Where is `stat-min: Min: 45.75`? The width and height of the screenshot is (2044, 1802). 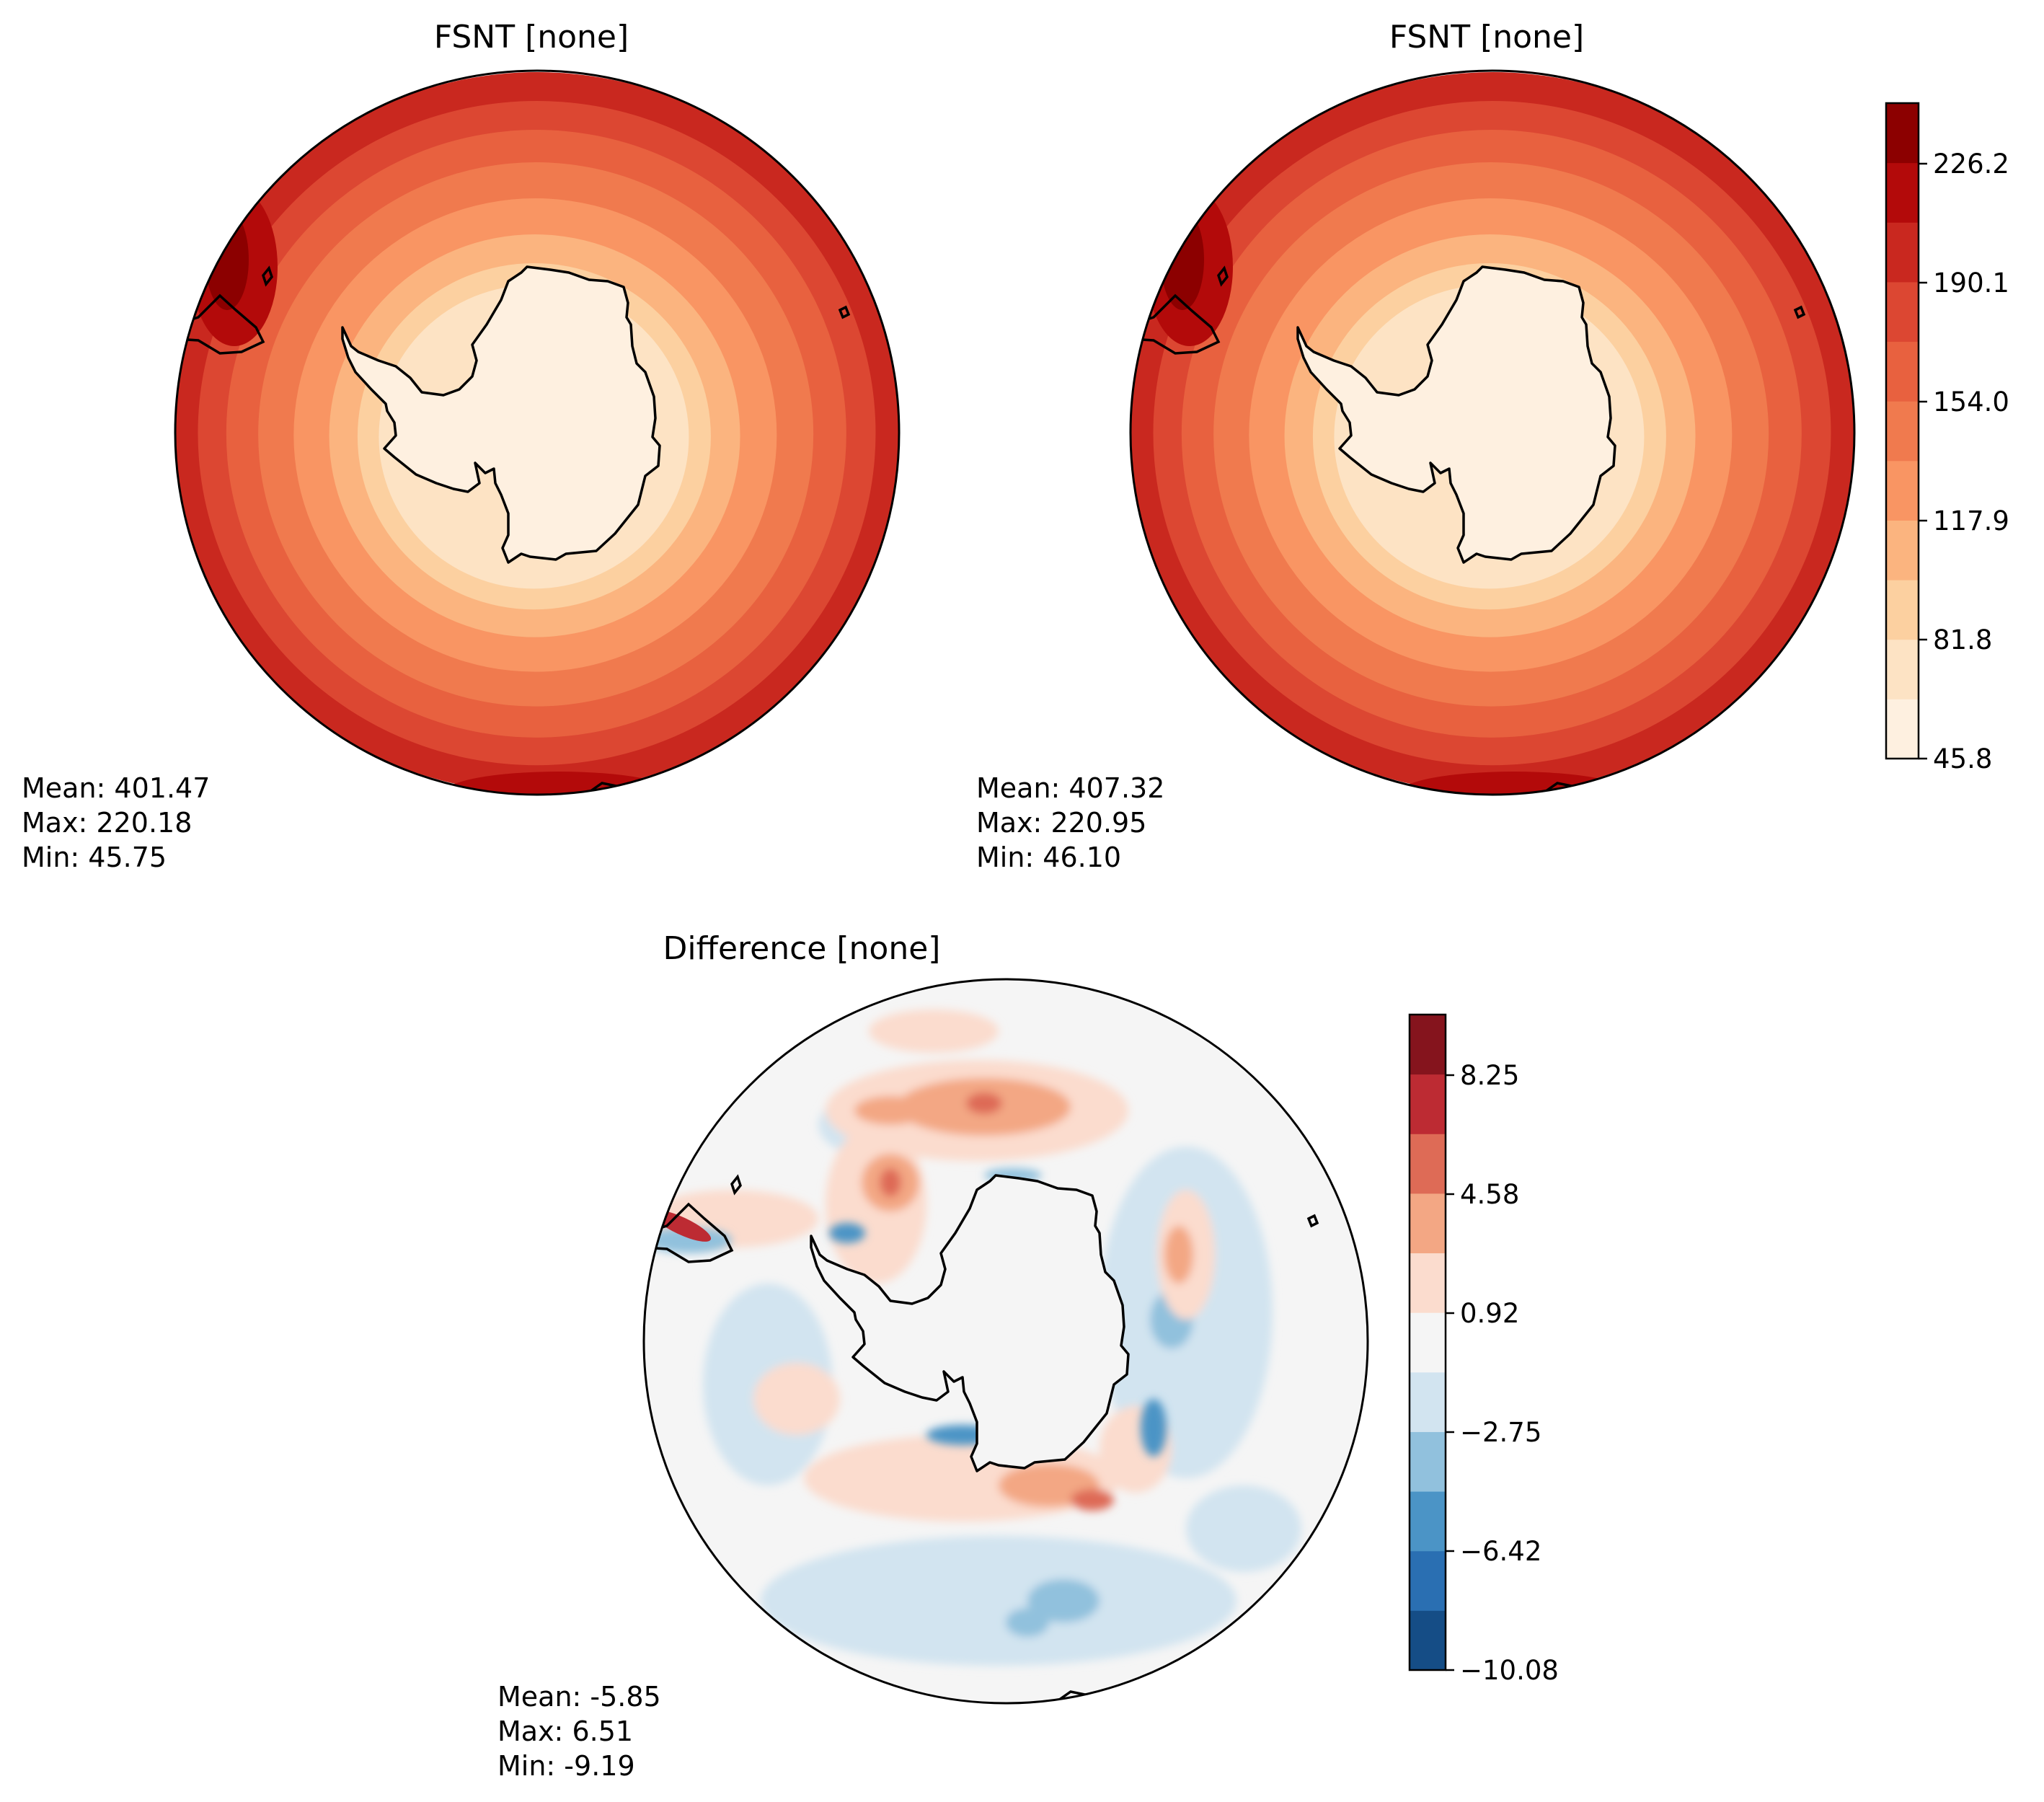 stat-min: Min: 45.75 is located at coordinates (94, 857).